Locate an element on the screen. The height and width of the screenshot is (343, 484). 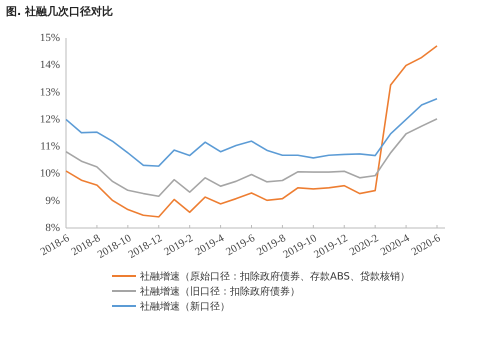
y-tick-label: 15% is located at coordinates (50, 38).